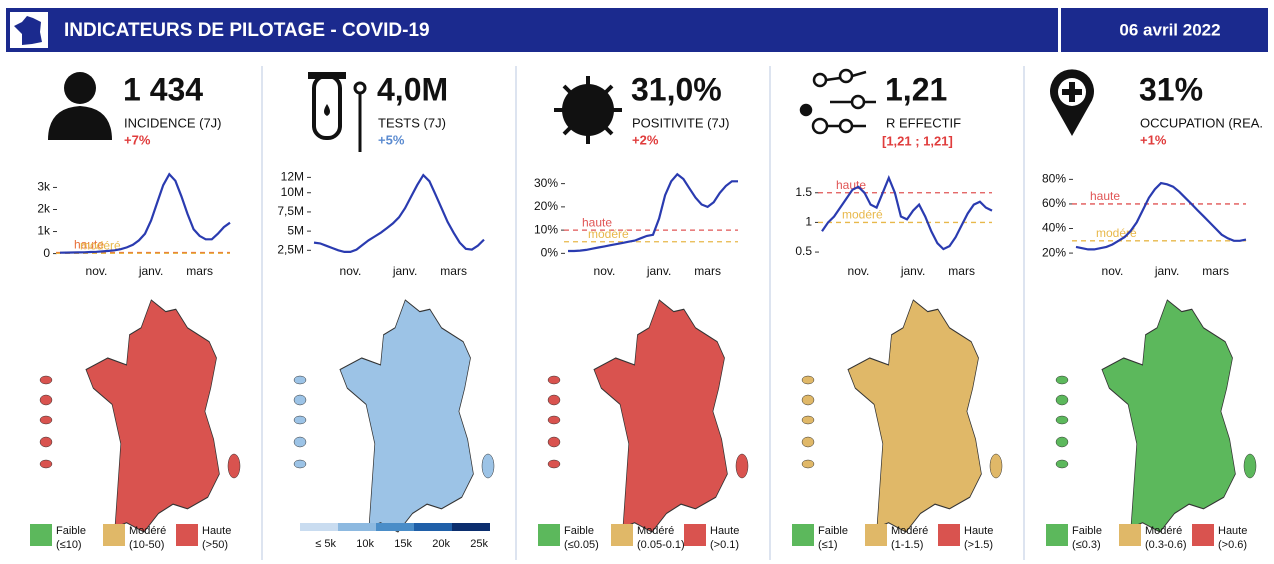 The image size is (1274, 564). Describe the element at coordinates (215, 545) in the screenshot. I see `legend-range: (>50)` at that location.